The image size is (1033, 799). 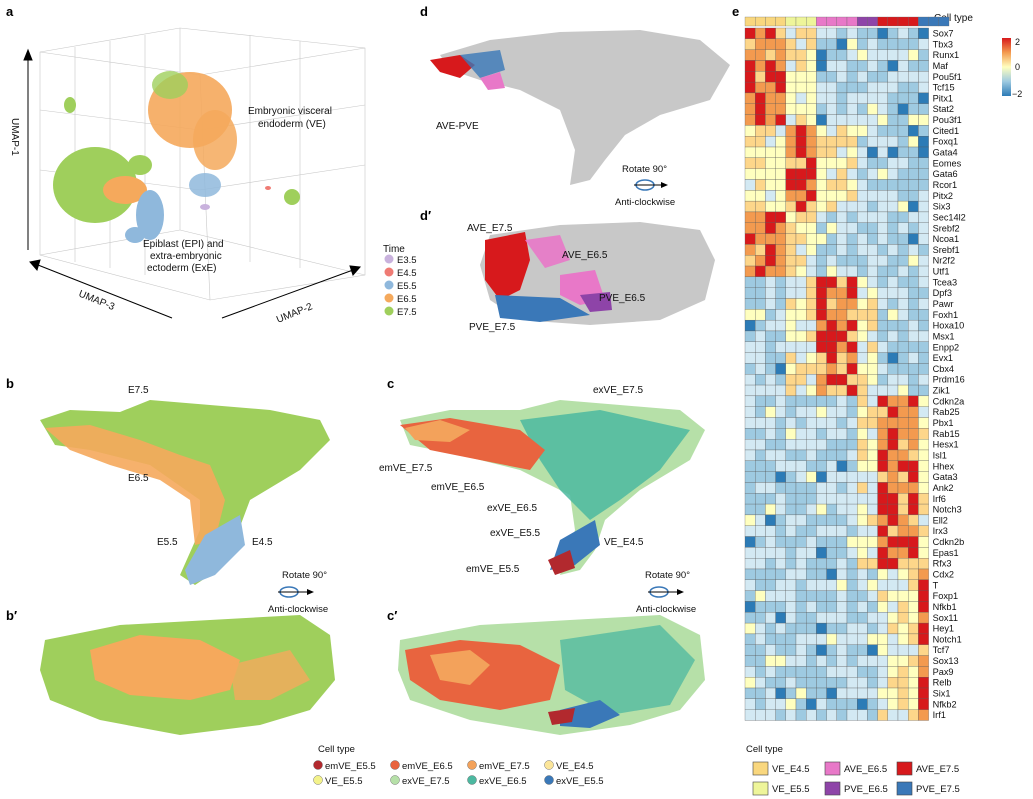 What do you see at coordinates (949, 401) in the screenshot?
I see `gene-label: Cdkn2a` at bounding box center [949, 401].